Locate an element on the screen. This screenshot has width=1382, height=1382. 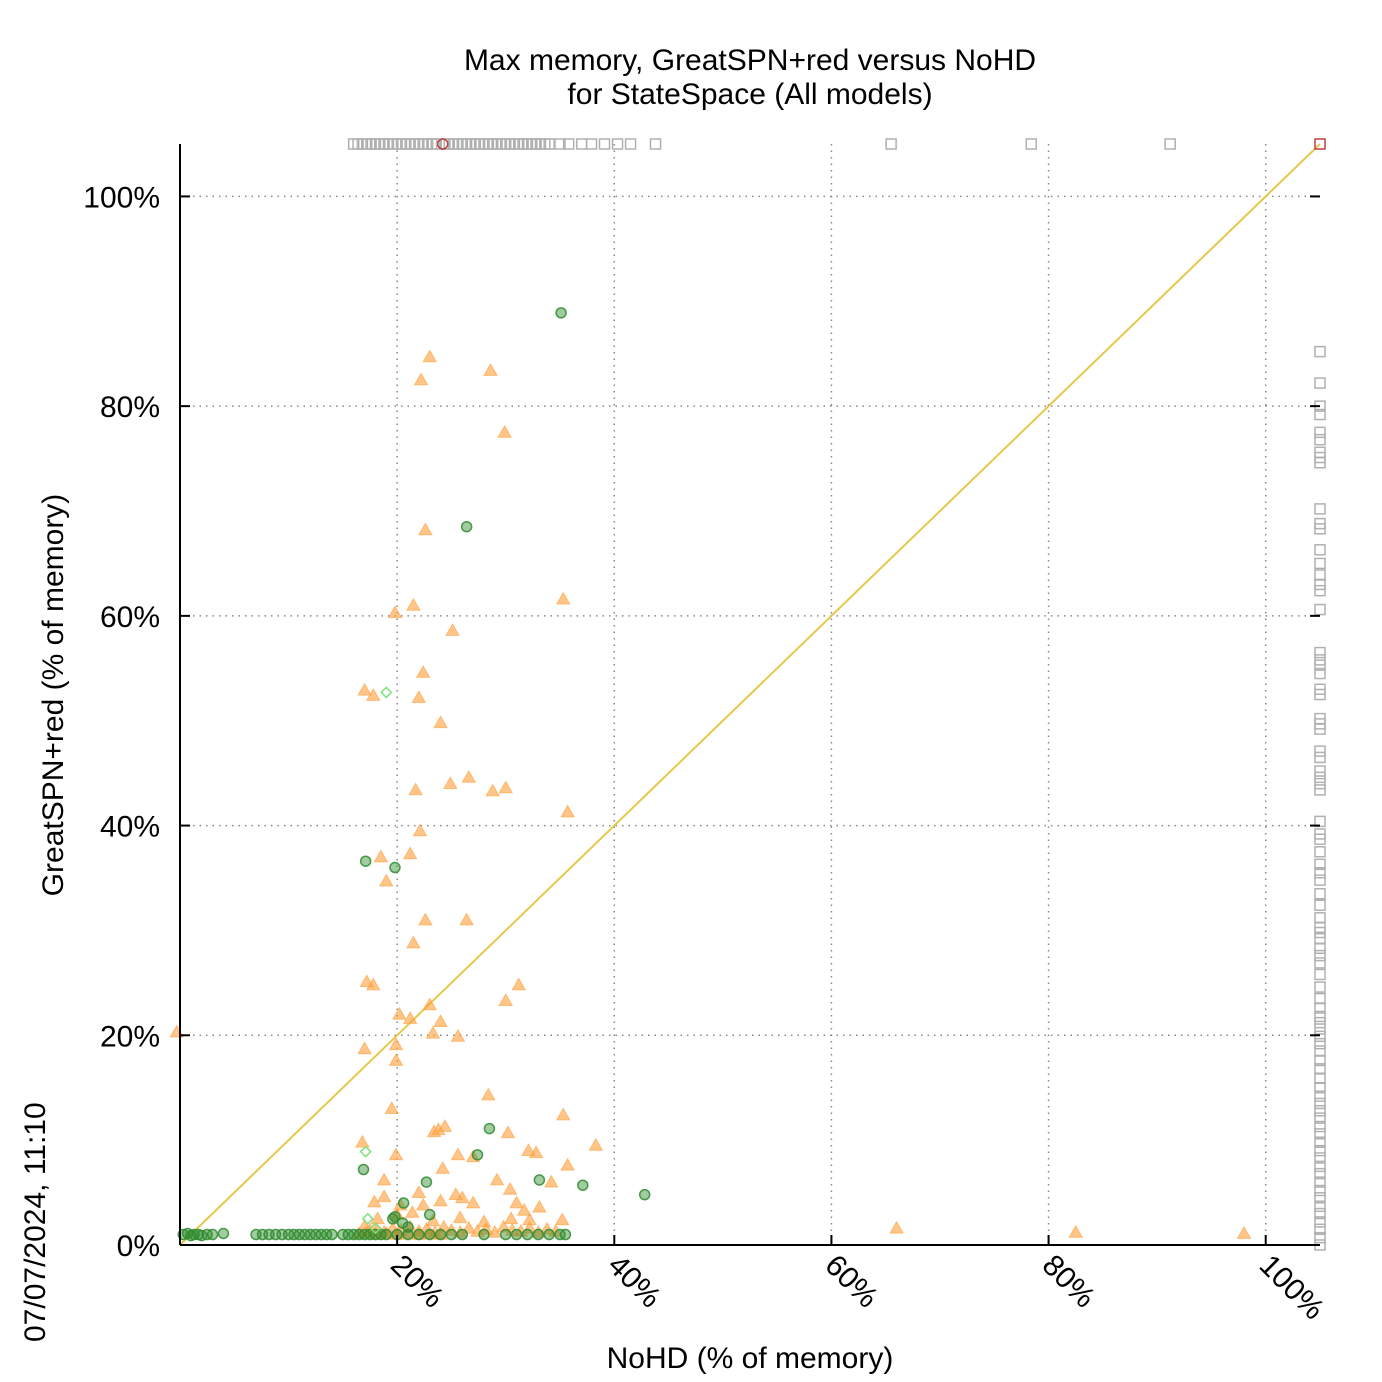
chart-title: Max memory, GreatSPN+red versus NoHD is located at coordinates (750, 60).